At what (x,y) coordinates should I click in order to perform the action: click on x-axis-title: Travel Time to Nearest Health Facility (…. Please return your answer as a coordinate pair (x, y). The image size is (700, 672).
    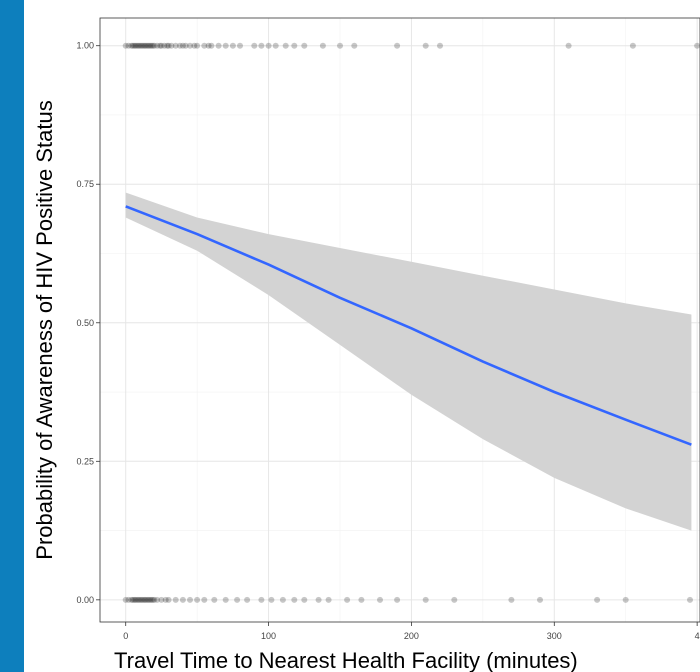
    Looking at the image, I should click on (346, 660).